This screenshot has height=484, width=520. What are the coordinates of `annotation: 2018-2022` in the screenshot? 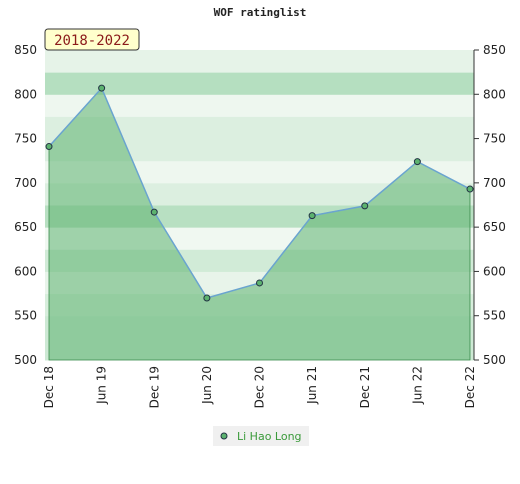 It's located at (92, 41).